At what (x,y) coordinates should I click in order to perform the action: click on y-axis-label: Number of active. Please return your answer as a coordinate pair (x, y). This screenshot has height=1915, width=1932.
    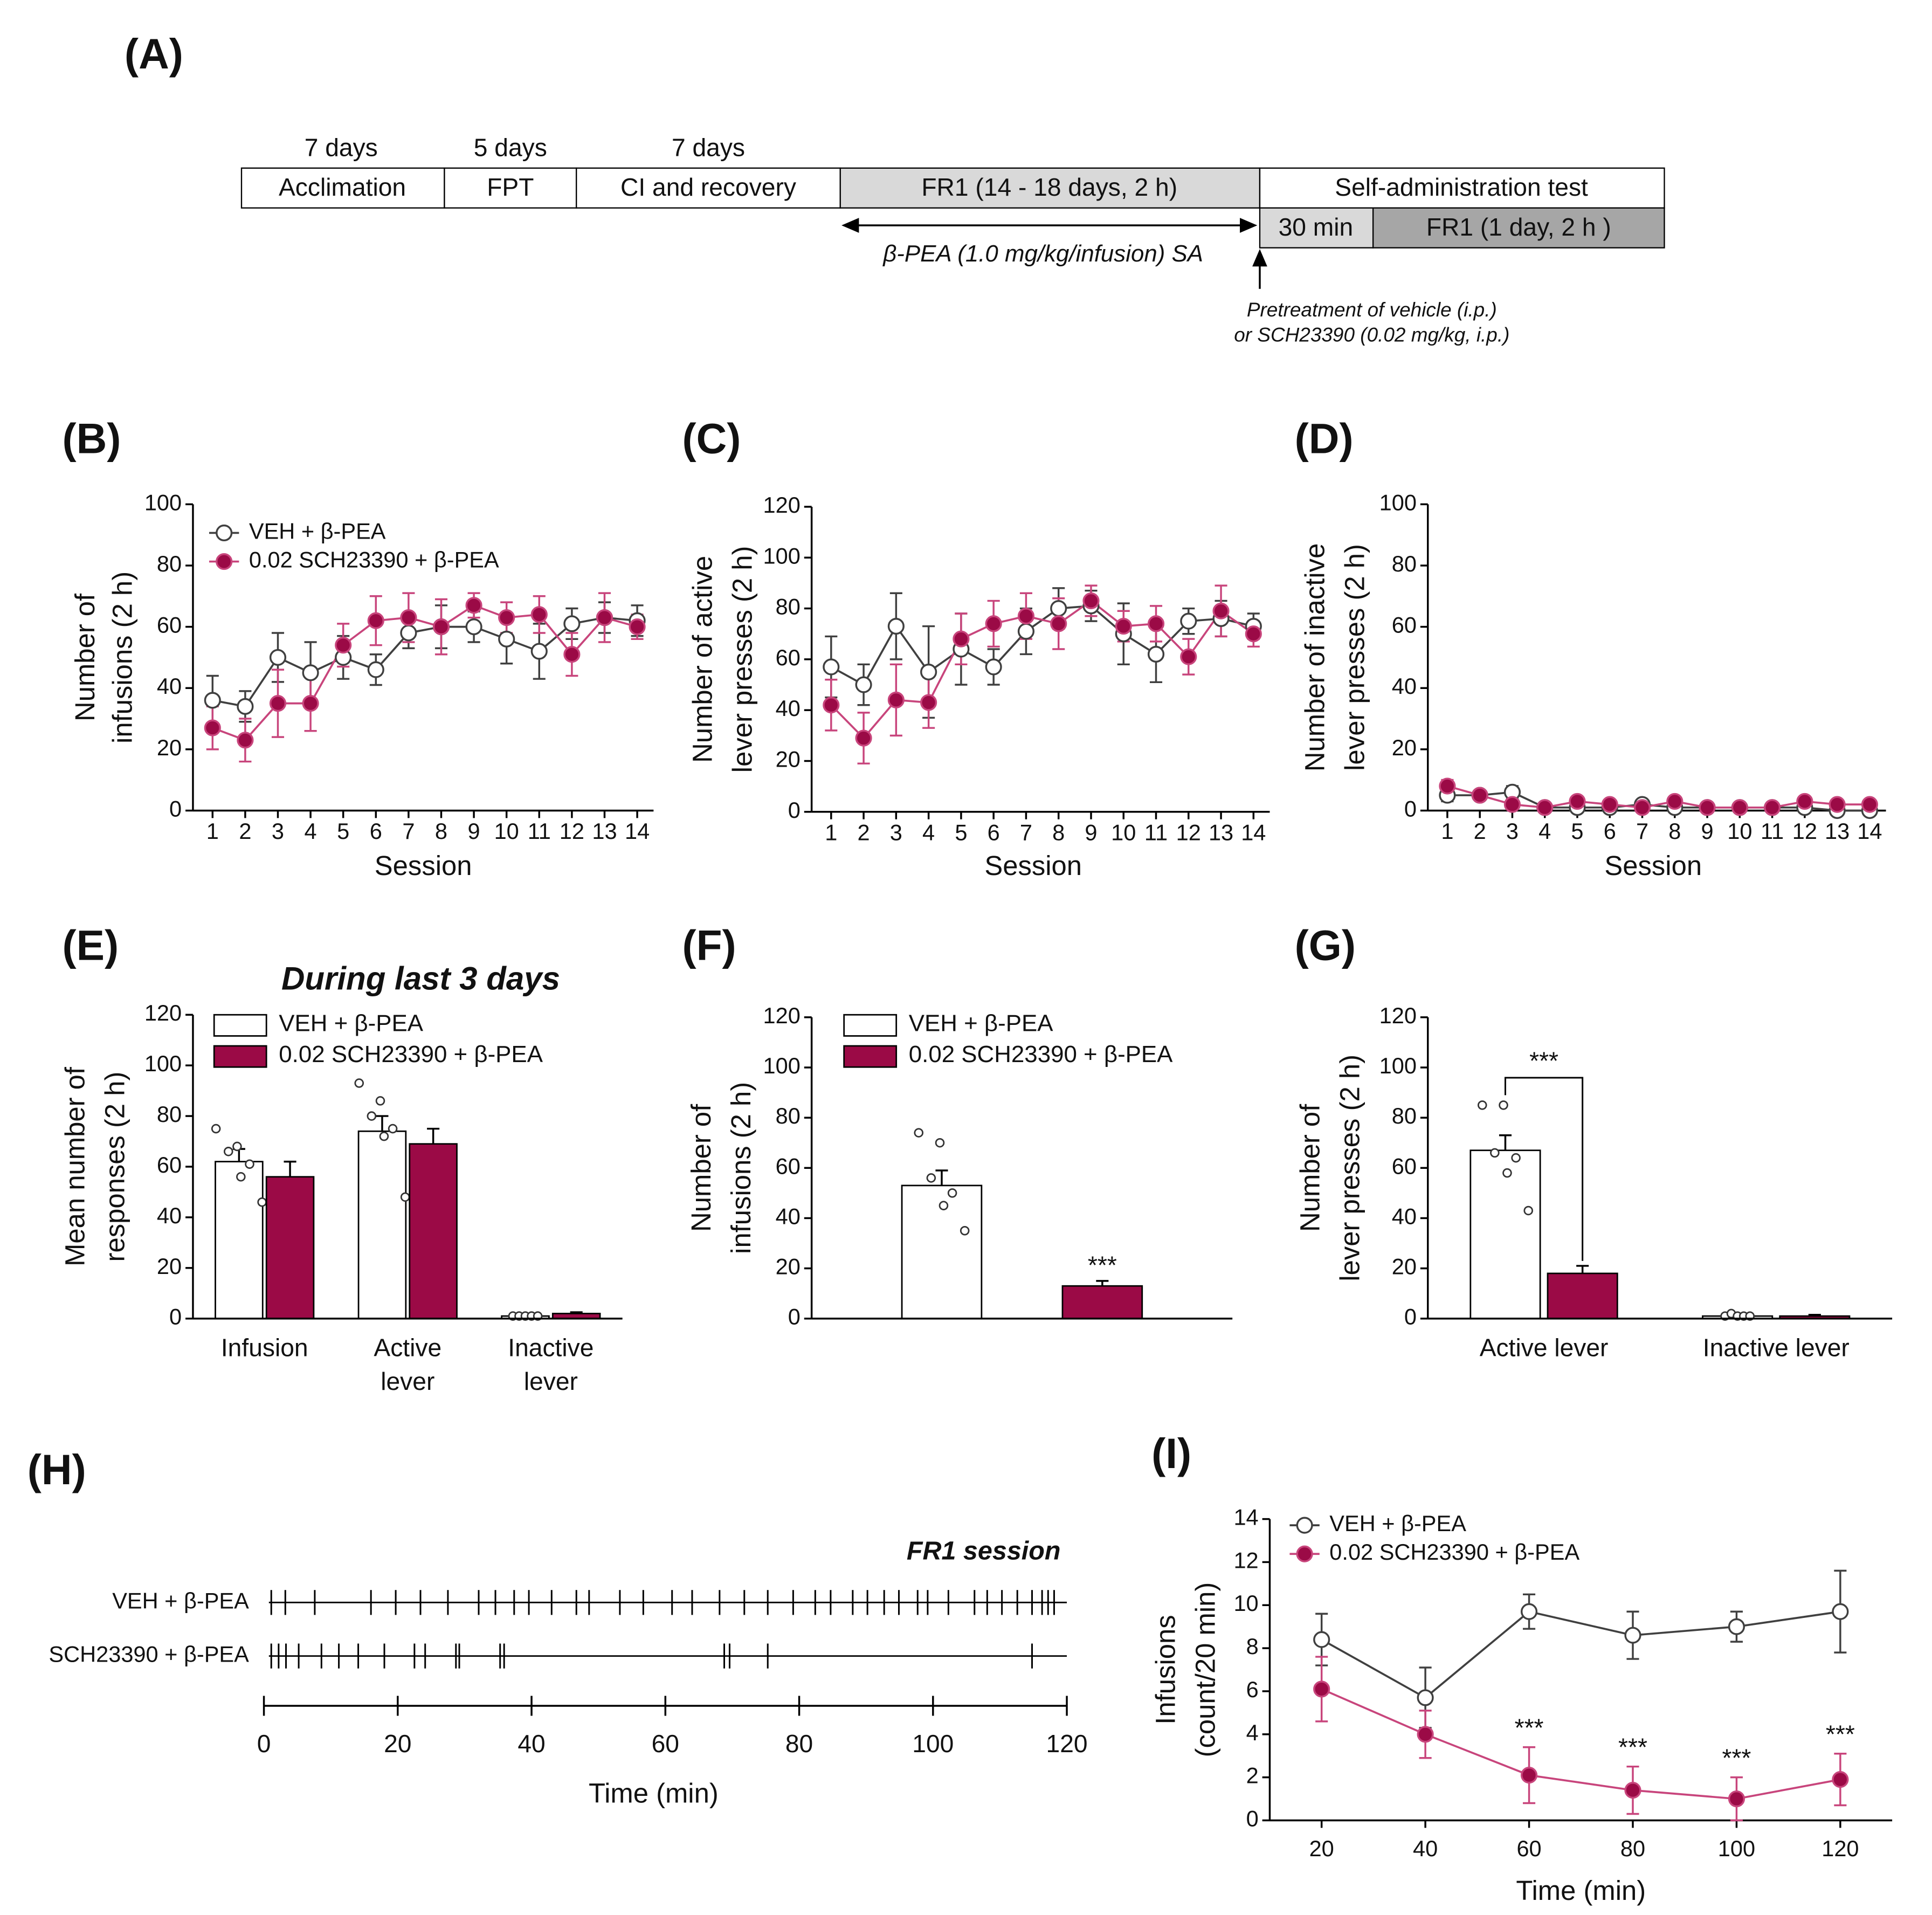
    Looking at the image, I should click on (702, 659).